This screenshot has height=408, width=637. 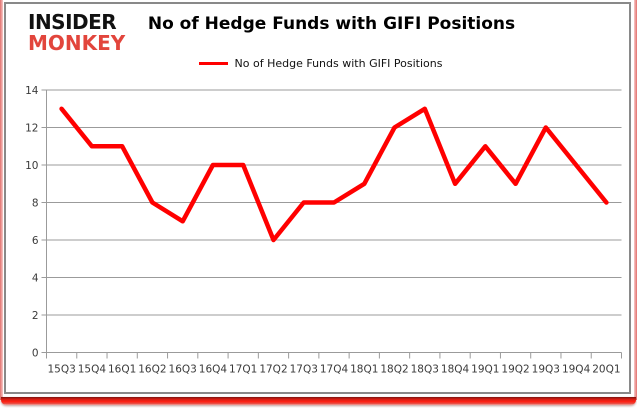 What do you see at coordinates (425, 370) in the screenshot?
I see `x-axis-label: 18Q3` at bounding box center [425, 370].